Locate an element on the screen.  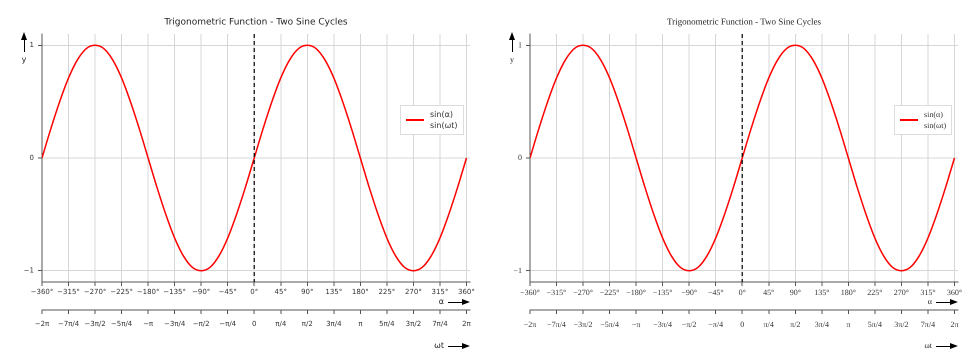
x2-tick-label: π is located at coordinates (848, 324).